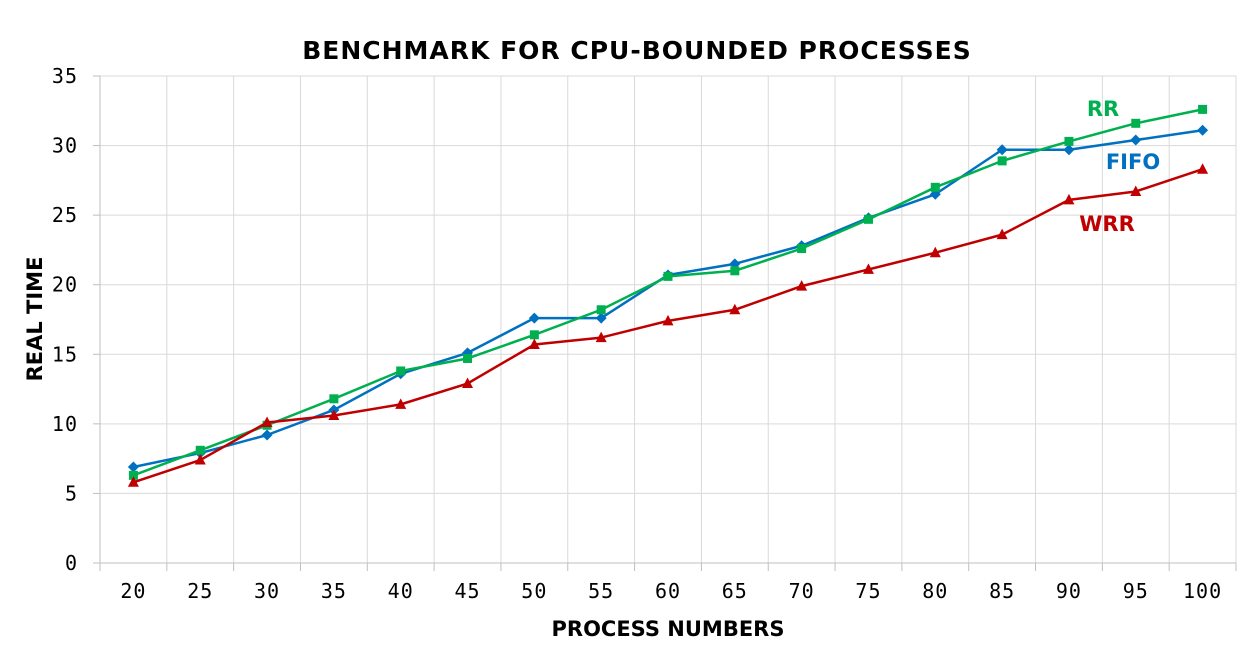 This screenshot has height=663, width=1252. I want to click on x-tick-label: 50, so click(534, 591).